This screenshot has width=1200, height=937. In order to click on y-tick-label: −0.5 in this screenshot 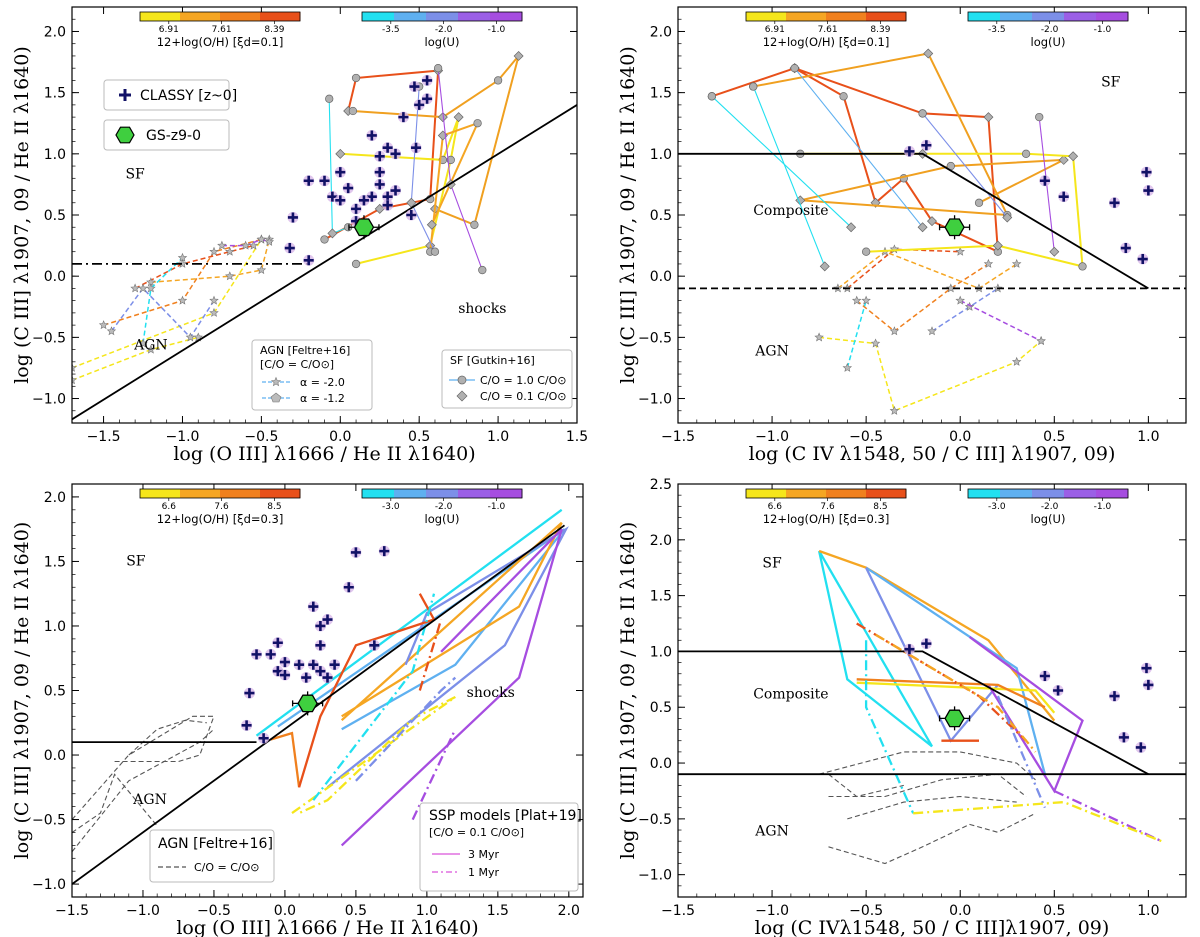, I will do `click(655, 338)`.